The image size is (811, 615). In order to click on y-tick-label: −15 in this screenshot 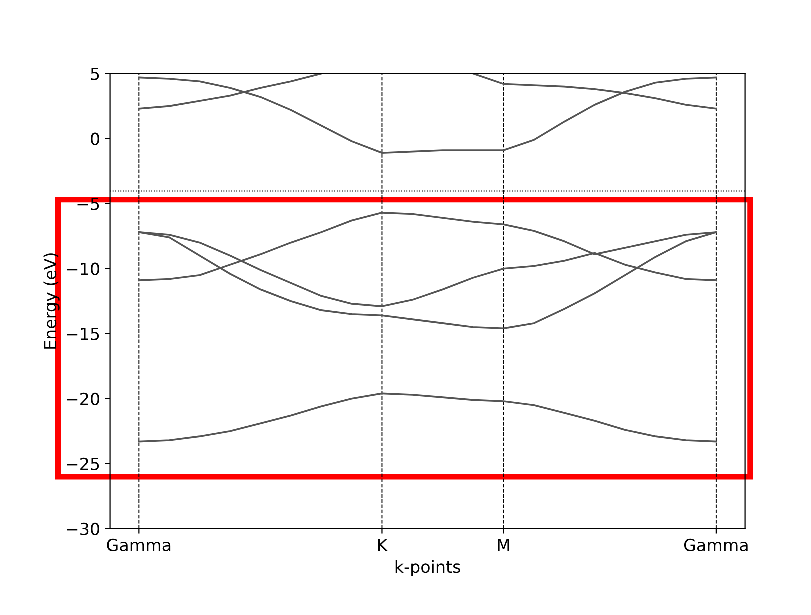, I will do `click(83, 334)`.